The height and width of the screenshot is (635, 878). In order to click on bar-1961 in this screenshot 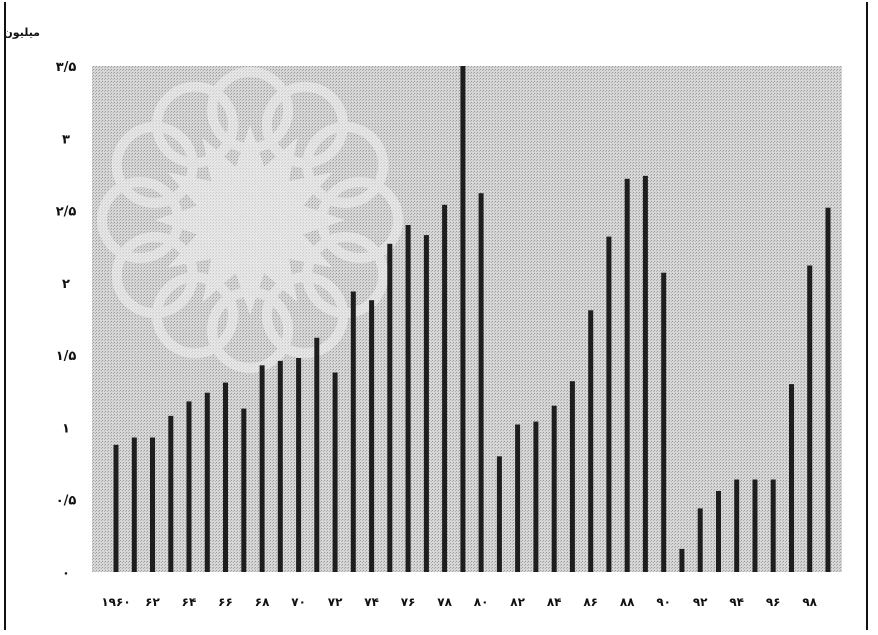, I will do `click(134, 504)`.